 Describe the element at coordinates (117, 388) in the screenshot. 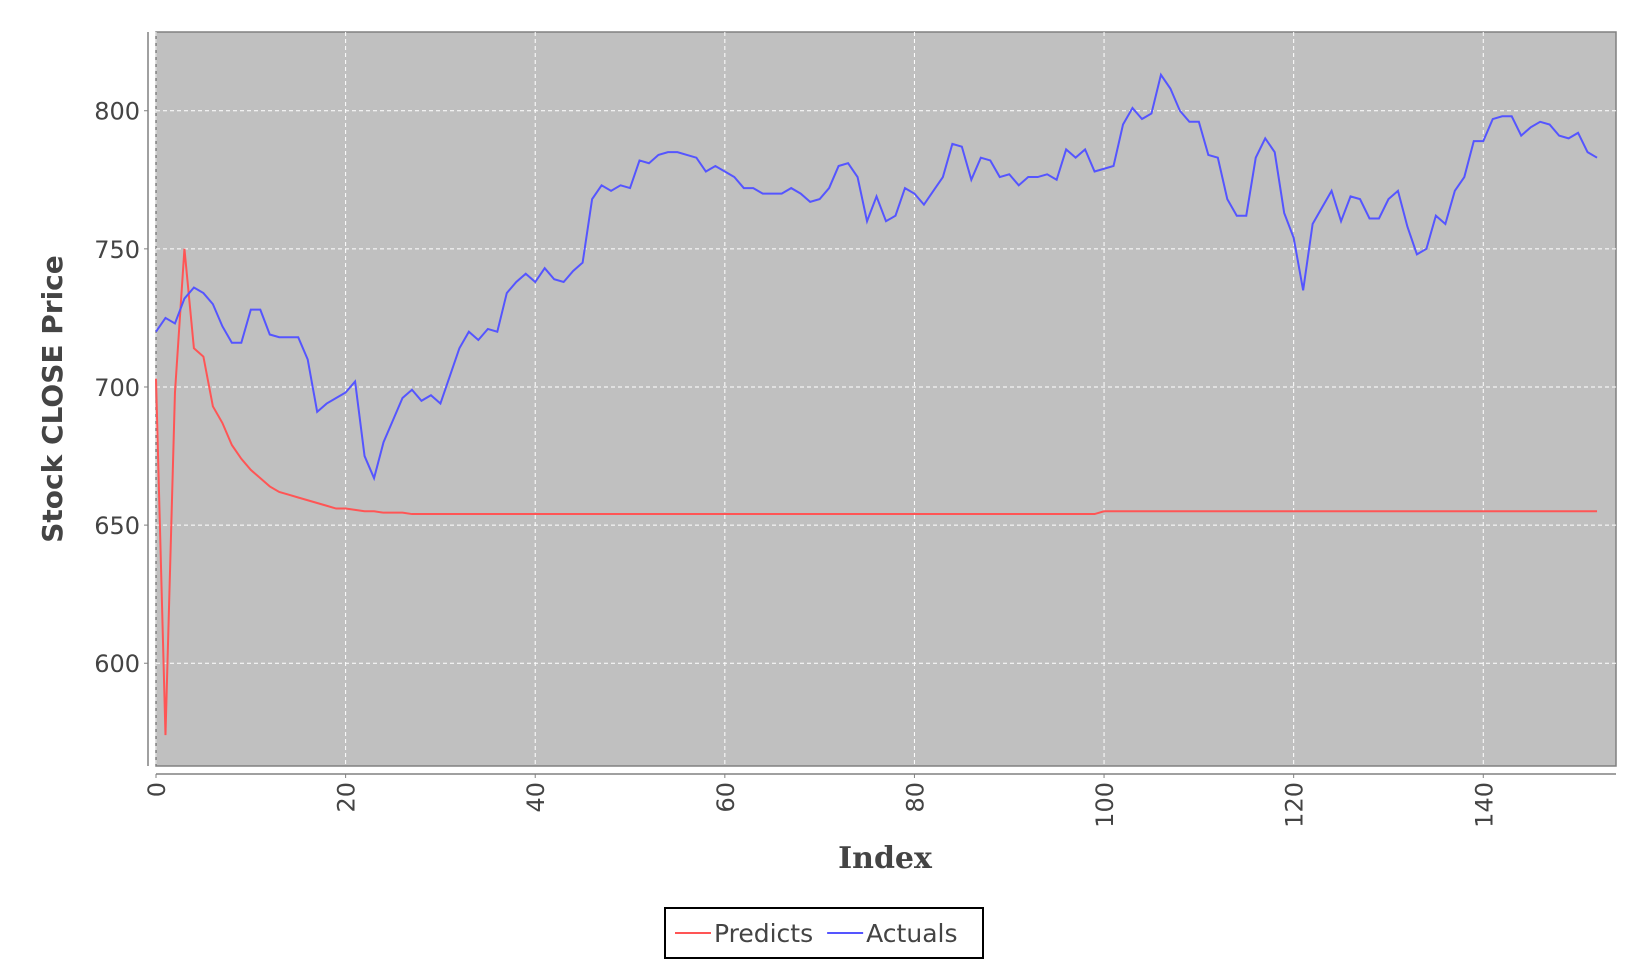

I see `y-tick-label: 700` at that location.